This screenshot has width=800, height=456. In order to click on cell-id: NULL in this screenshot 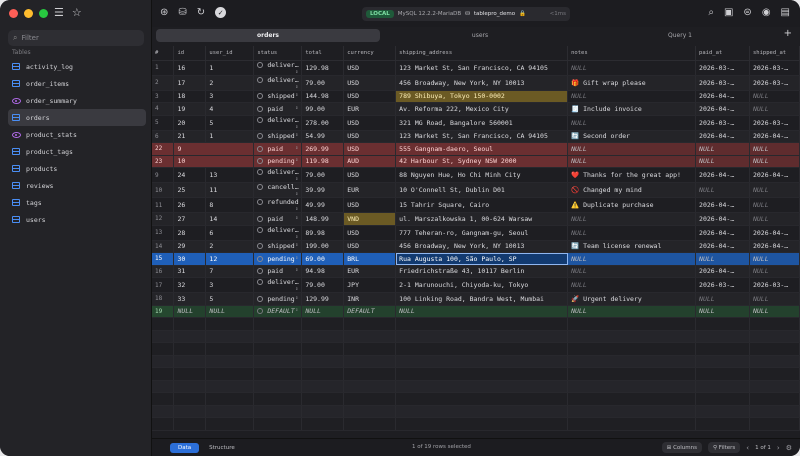, I will do `click(190, 311)`.